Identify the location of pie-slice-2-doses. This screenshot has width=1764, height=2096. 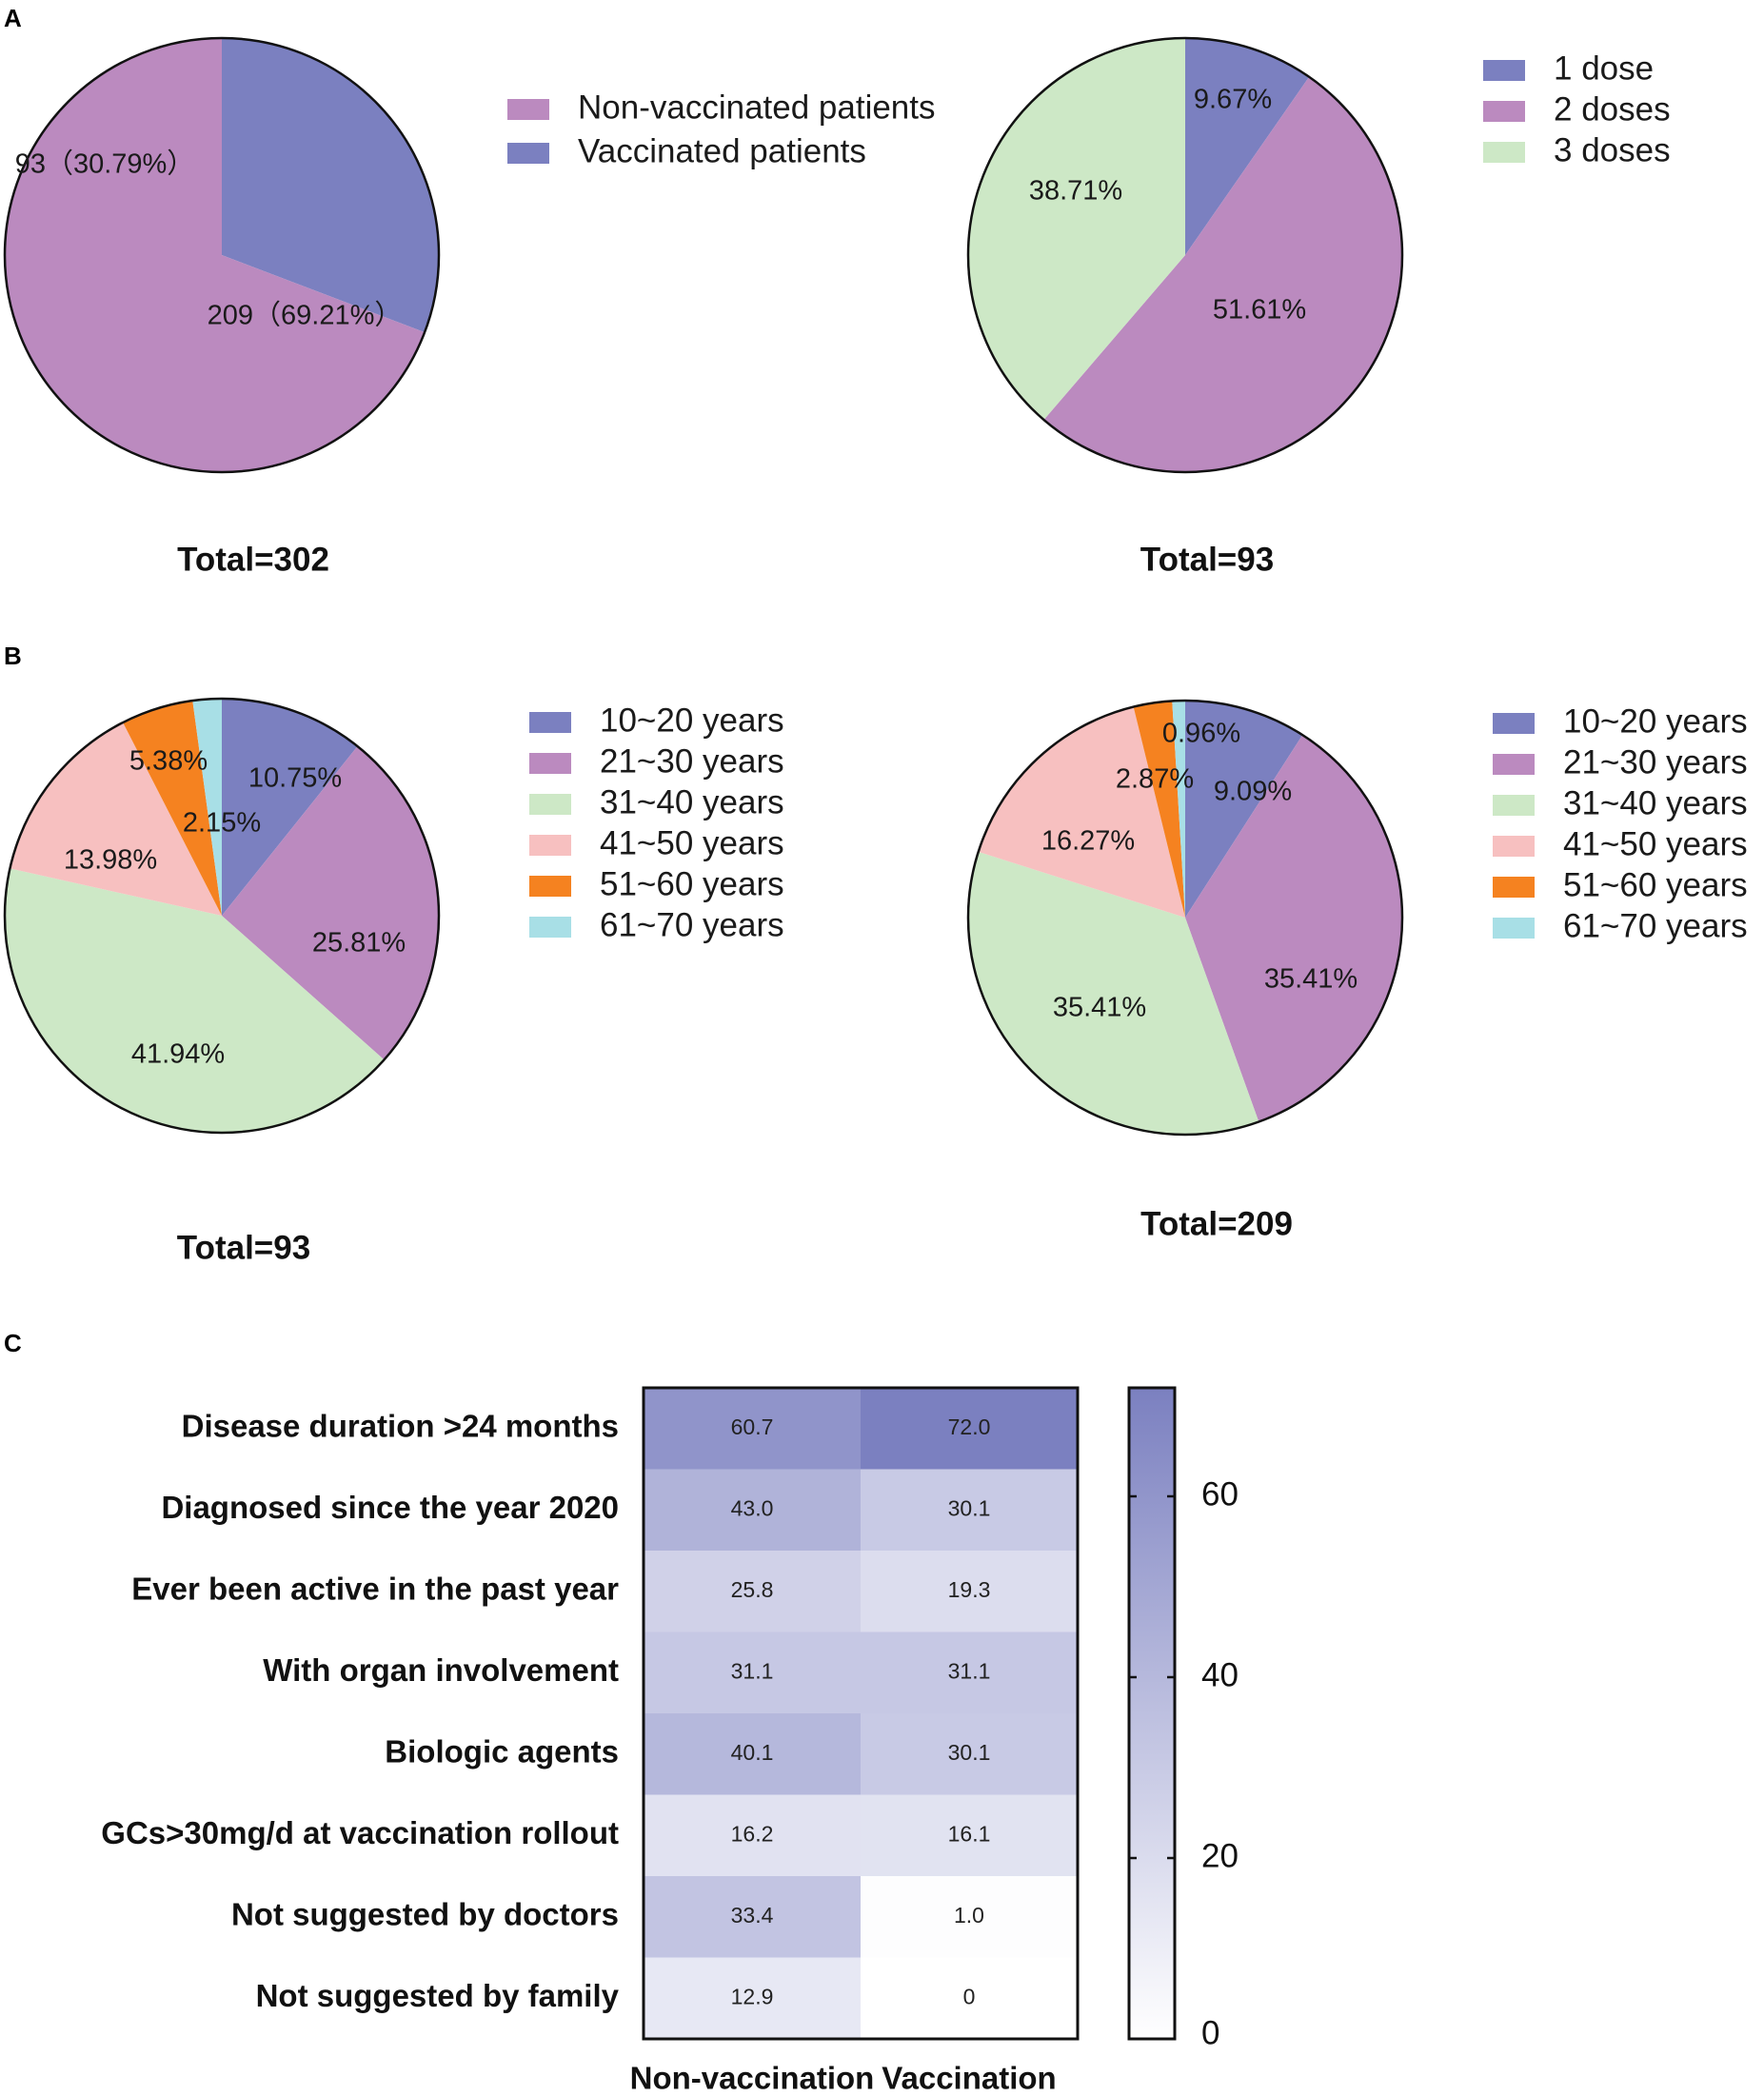
(1222, 274).